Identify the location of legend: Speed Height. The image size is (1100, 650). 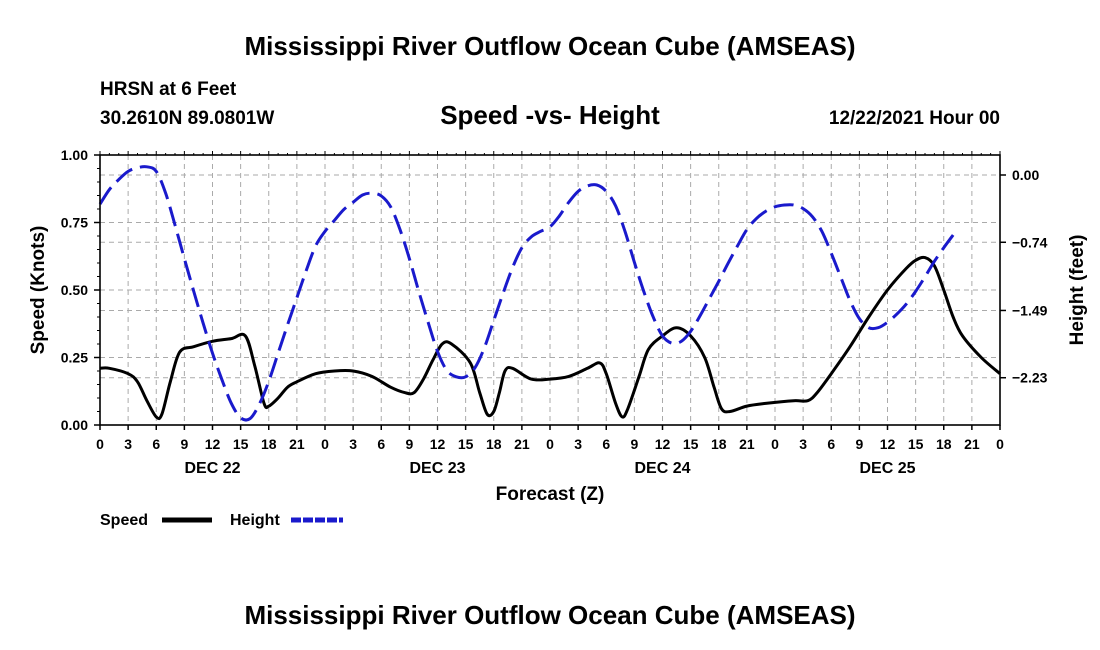
(221, 520).